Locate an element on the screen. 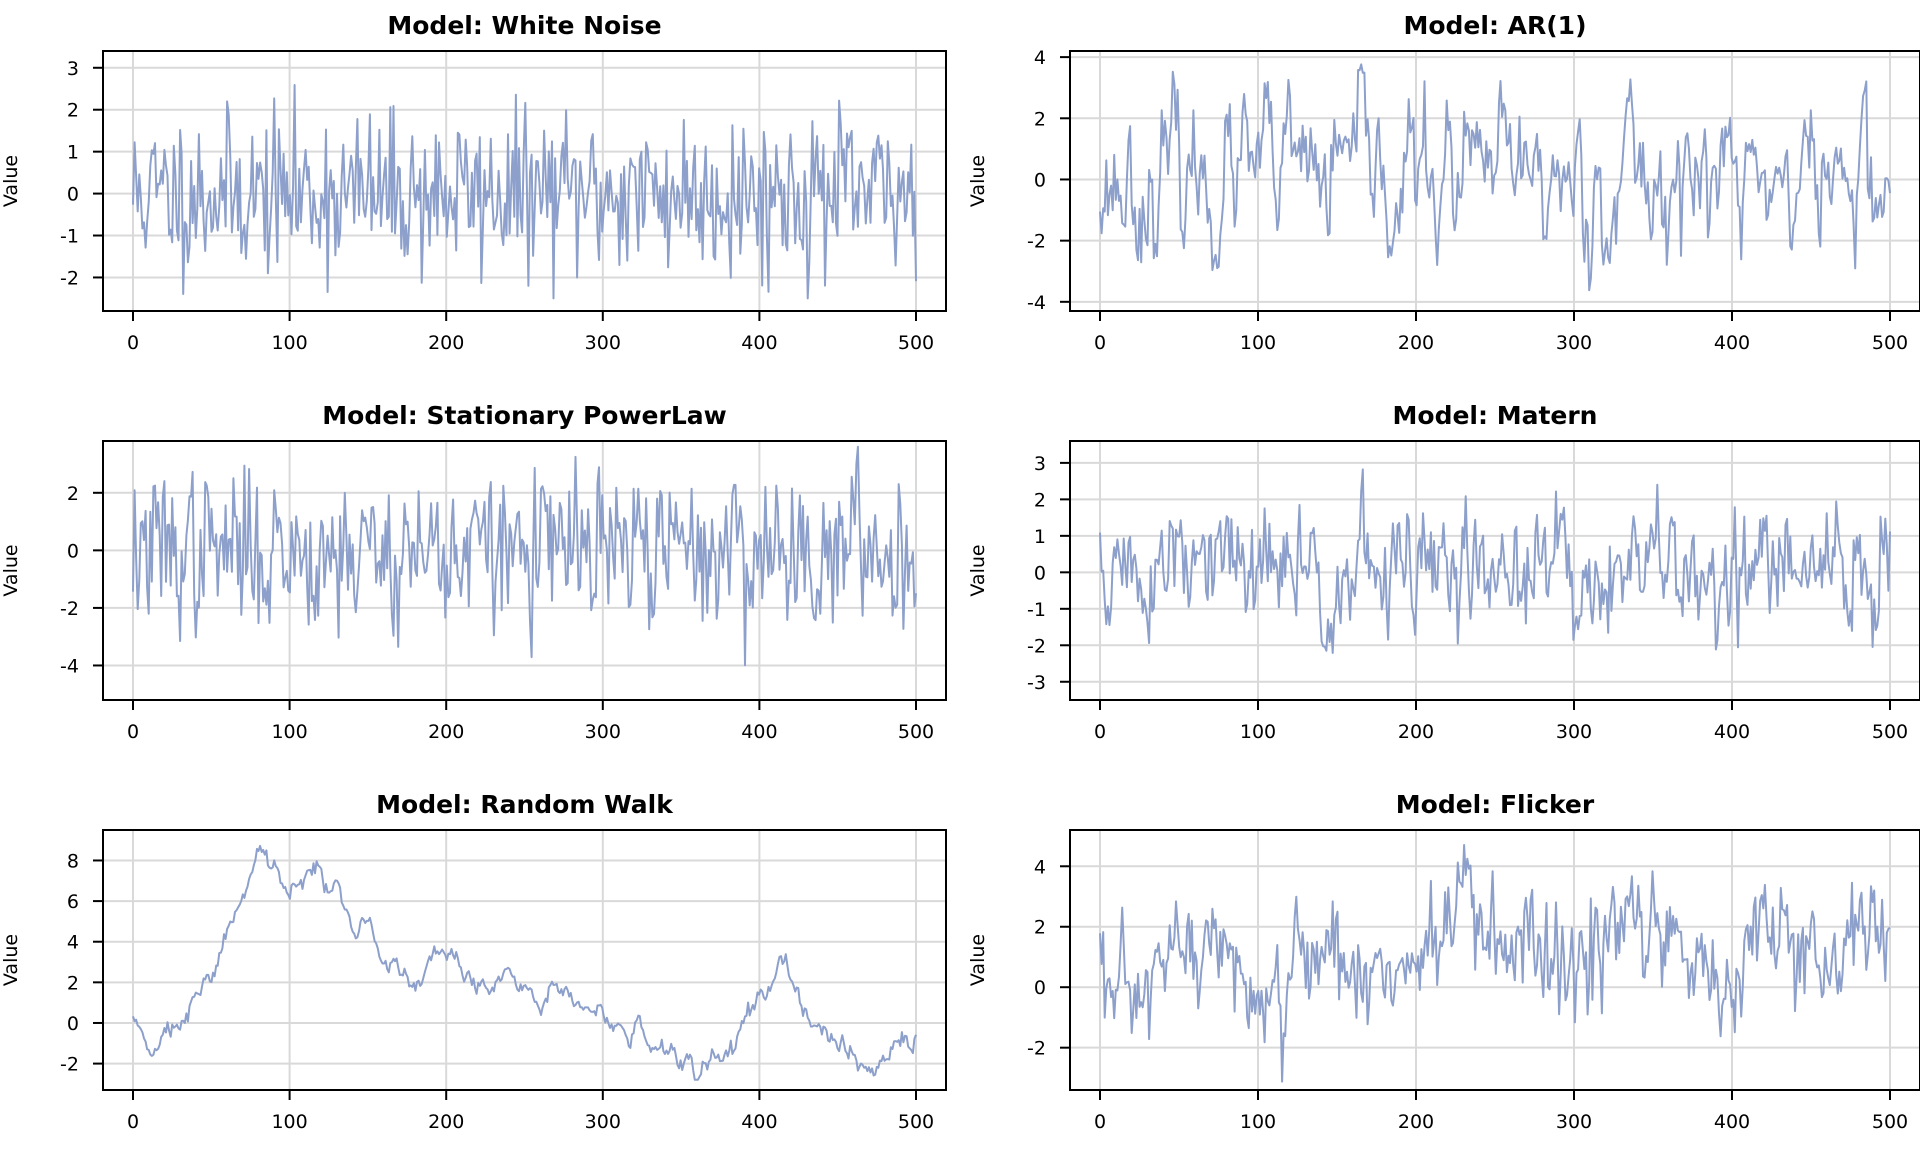  chart-title: Model: White Noise is located at coordinates (524, 25).